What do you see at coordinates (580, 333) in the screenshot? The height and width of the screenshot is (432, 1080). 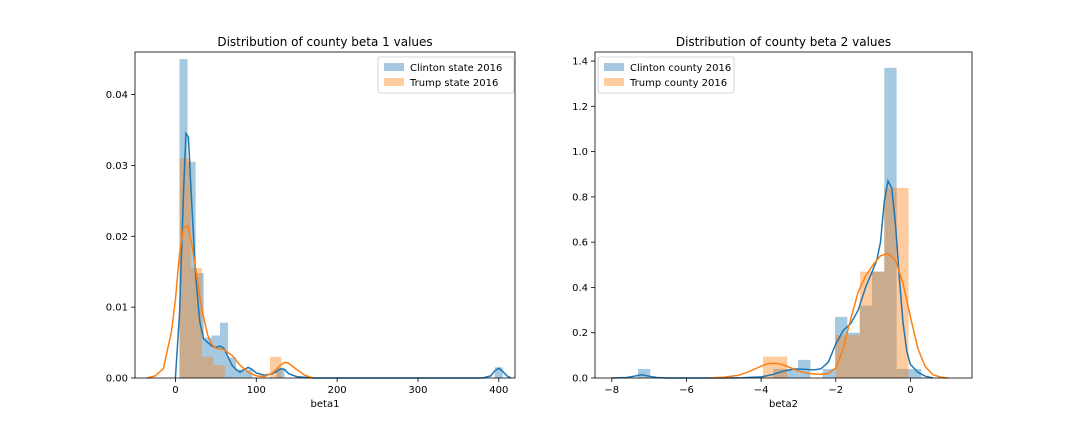 I see `y-tick-label: 0.2` at bounding box center [580, 333].